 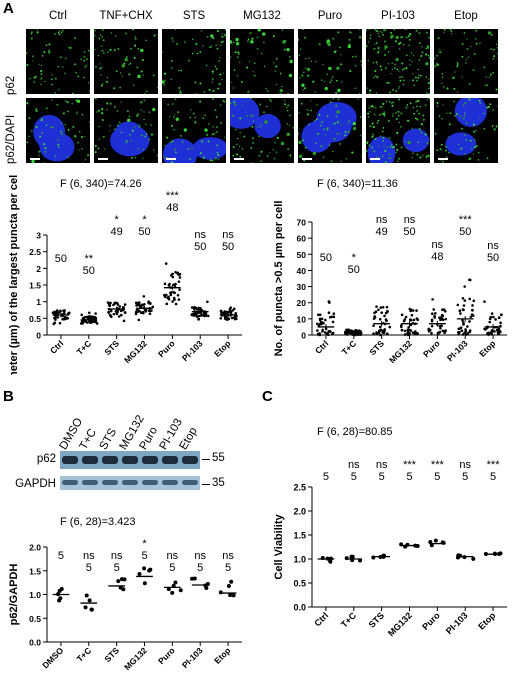 I want to click on y-tick-label: 60, so click(x=302, y=239).